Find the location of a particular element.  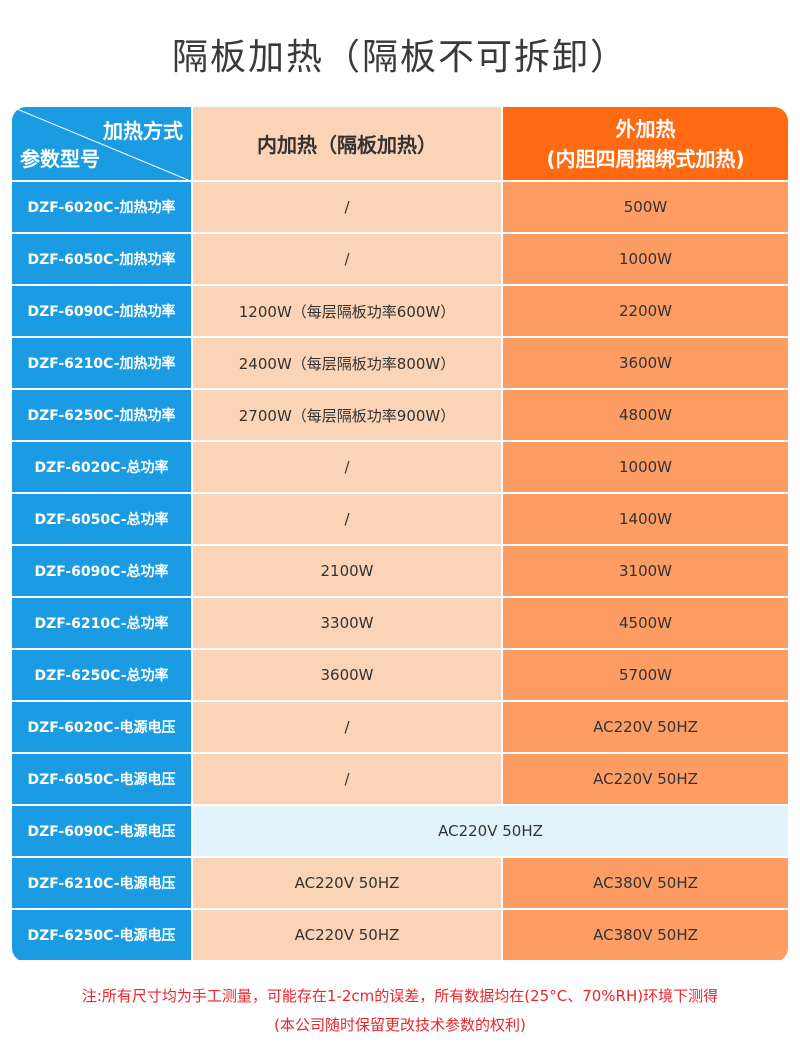

corner-top: 加热方式 is located at coordinates (143, 131).